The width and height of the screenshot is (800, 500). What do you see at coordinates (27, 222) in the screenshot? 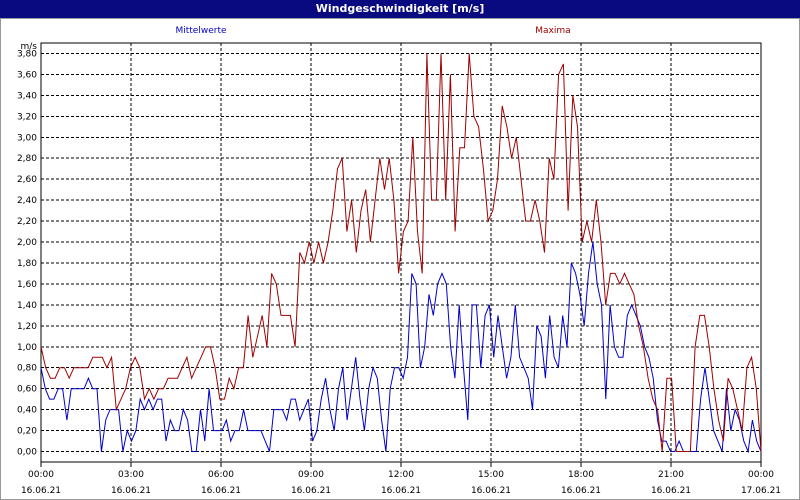
I see `y-tick-label: 2,20` at bounding box center [27, 222].